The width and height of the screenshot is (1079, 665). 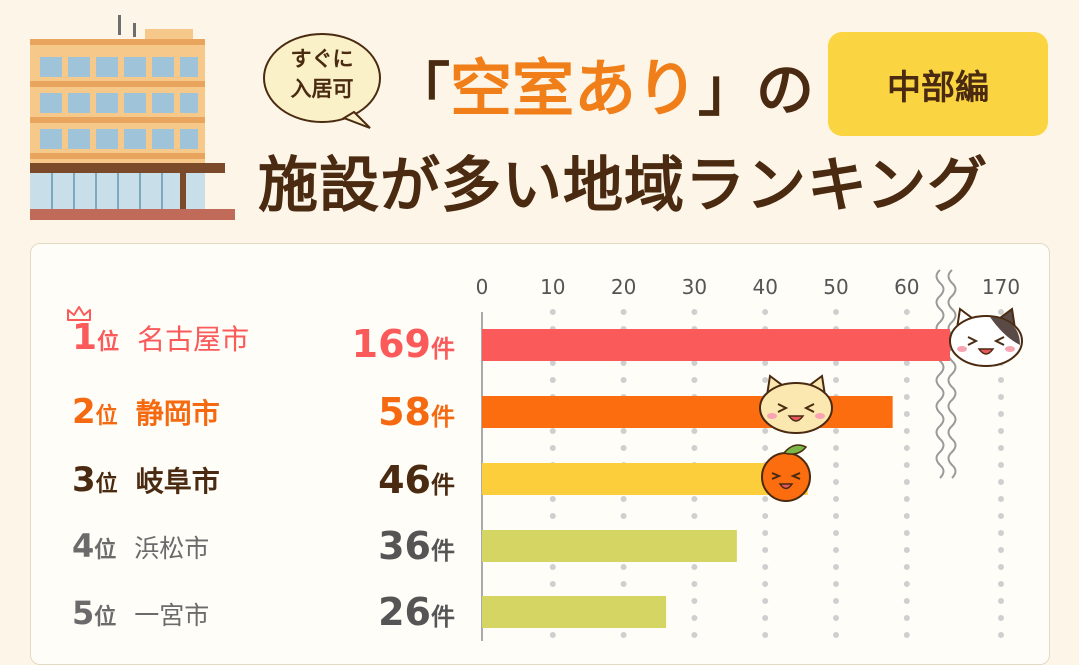 I want to click on bubble-line-1: すぐに, so click(x=322, y=59).